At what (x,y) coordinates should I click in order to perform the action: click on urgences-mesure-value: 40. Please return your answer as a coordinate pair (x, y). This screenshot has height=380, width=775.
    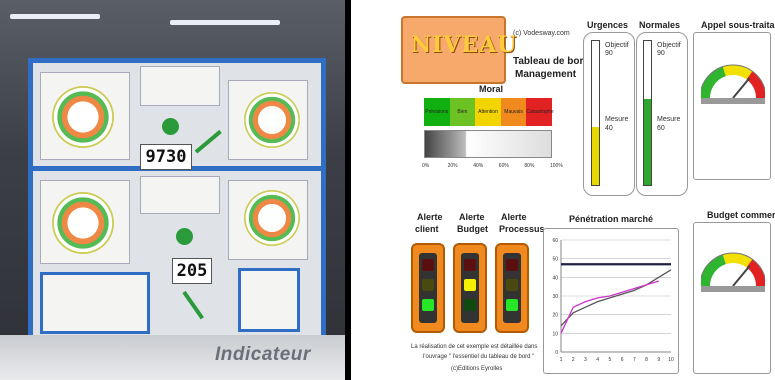
    Looking at the image, I should click on (609, 128).